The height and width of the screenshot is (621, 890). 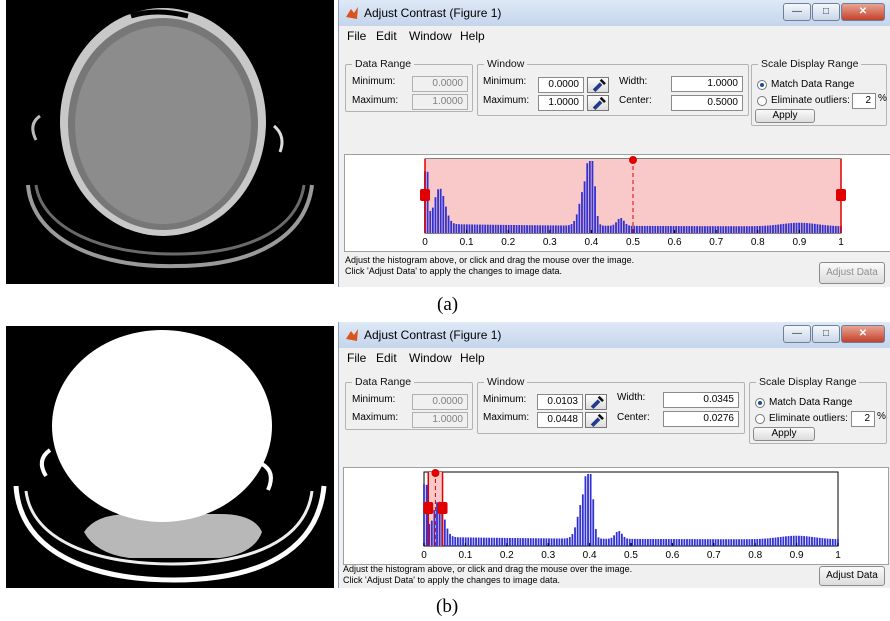 What do you see at coordinates (810, 100) in the screenshot?
I see `eliminate-outliers-label: Eliminate outliers:` at bounding box center [810, 100].